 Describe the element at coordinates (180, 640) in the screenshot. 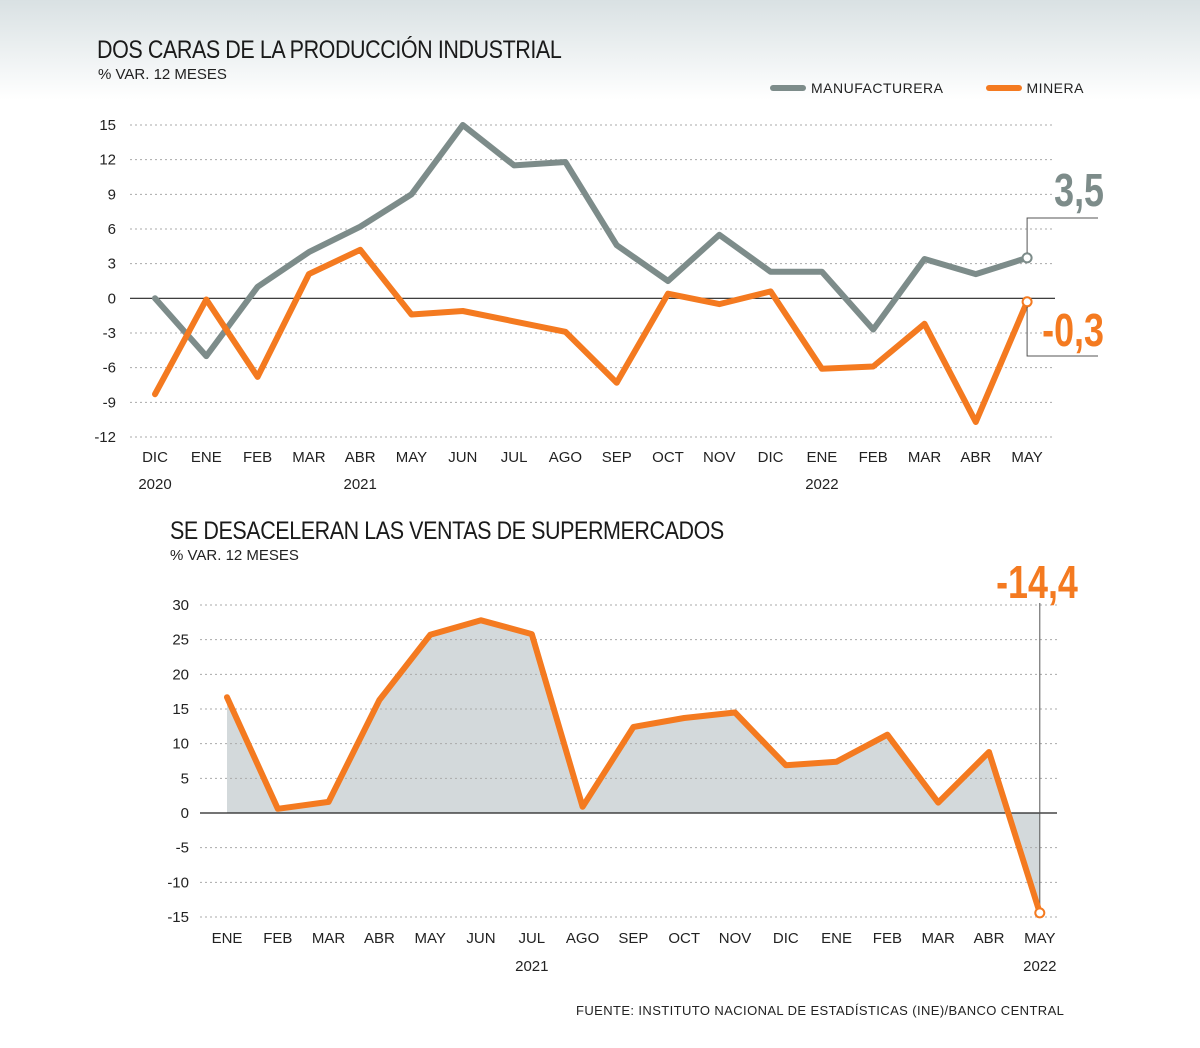

I see `chart2-y-tick: 25` at that location.